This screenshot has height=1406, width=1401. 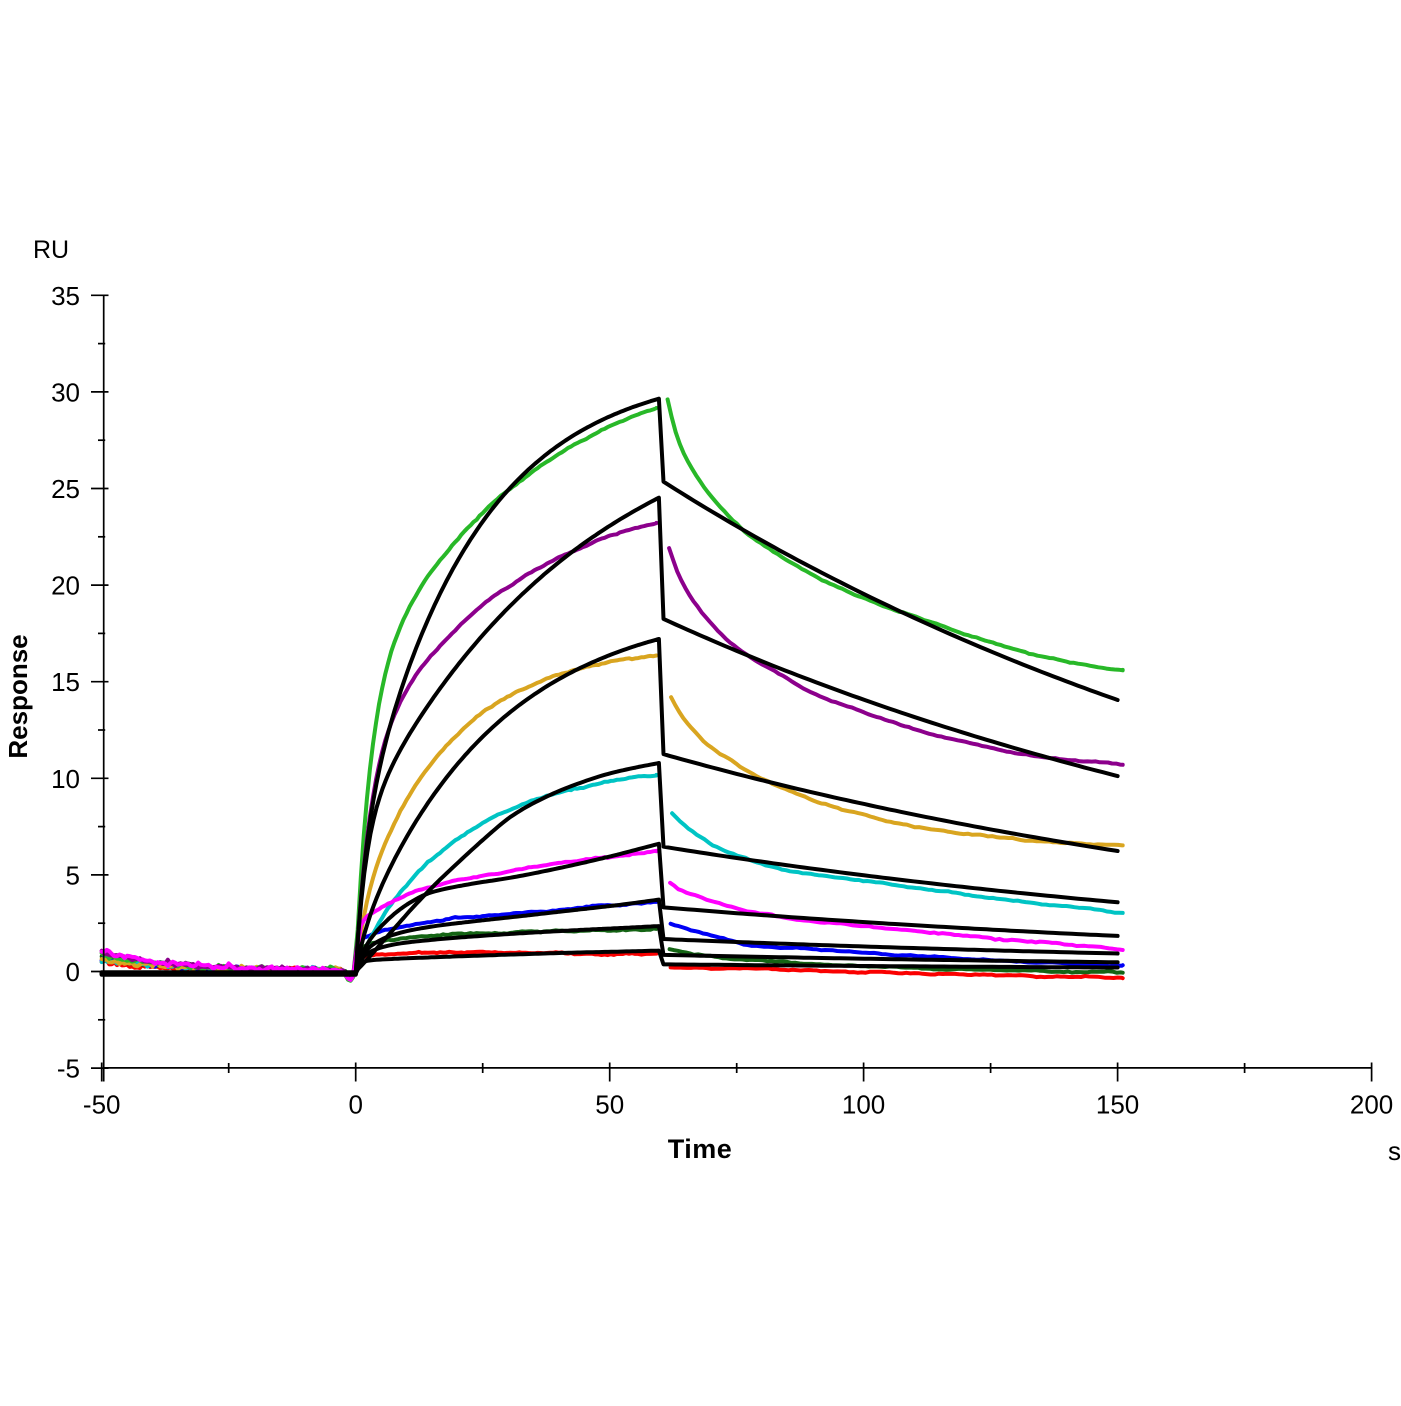 What do you see at coordinates (65, 392) in the screenshot?
I see `svg-text: 30` at bounding box center [65, 392].